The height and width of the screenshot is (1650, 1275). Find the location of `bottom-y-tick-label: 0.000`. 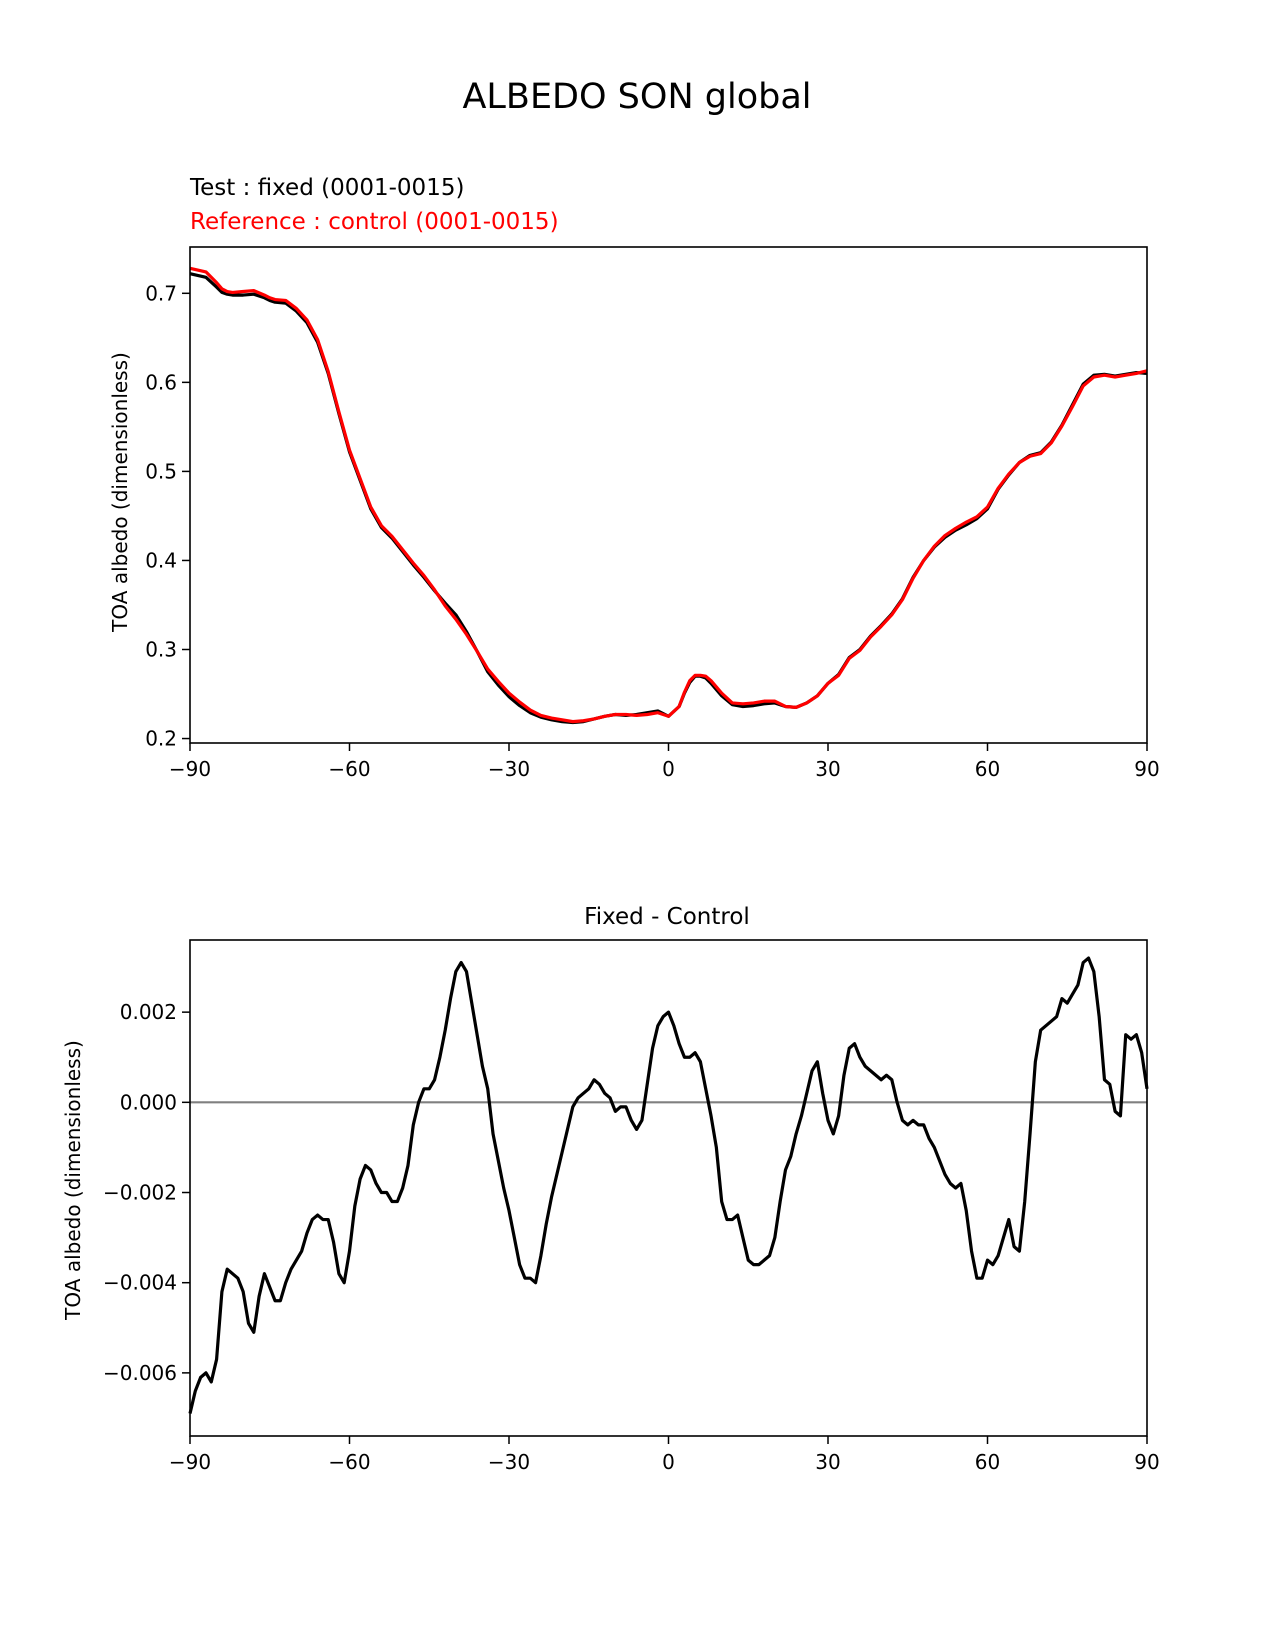

bottom-y-tick-label: 0.000 is located at coordinates (148, 1102).